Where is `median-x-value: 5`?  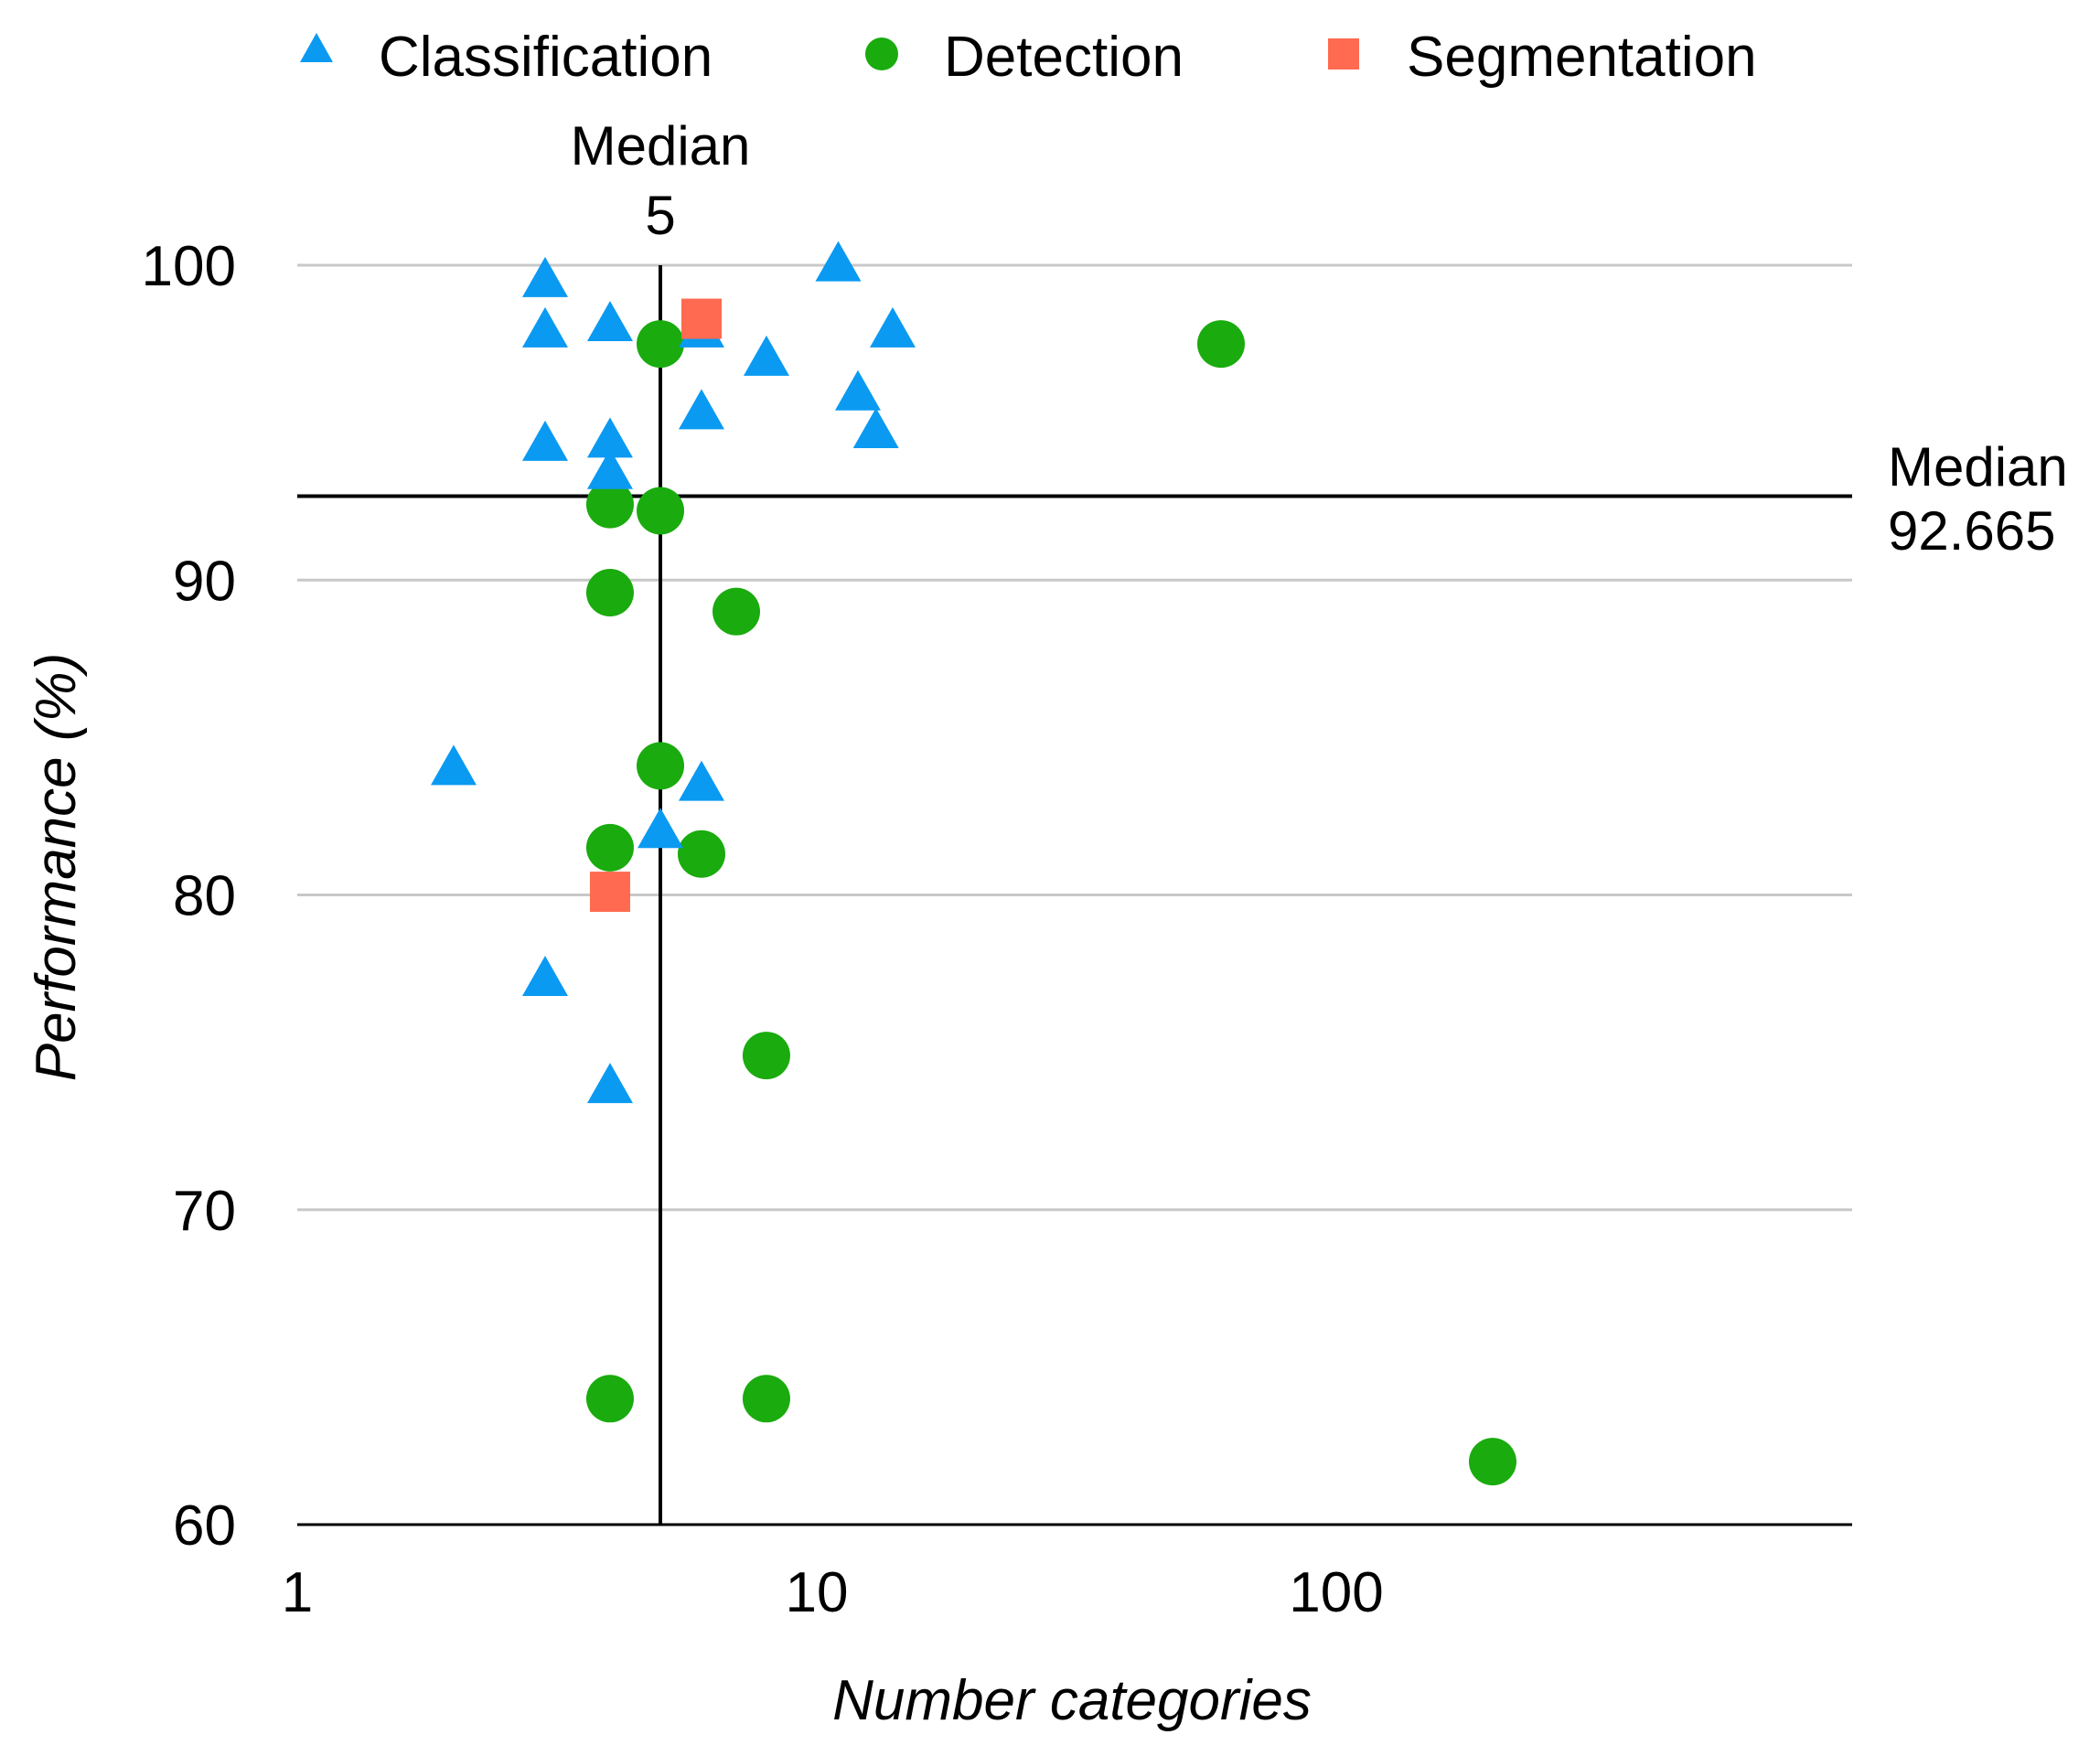
median-x-value: 5 is located at coordinates (660, 215).